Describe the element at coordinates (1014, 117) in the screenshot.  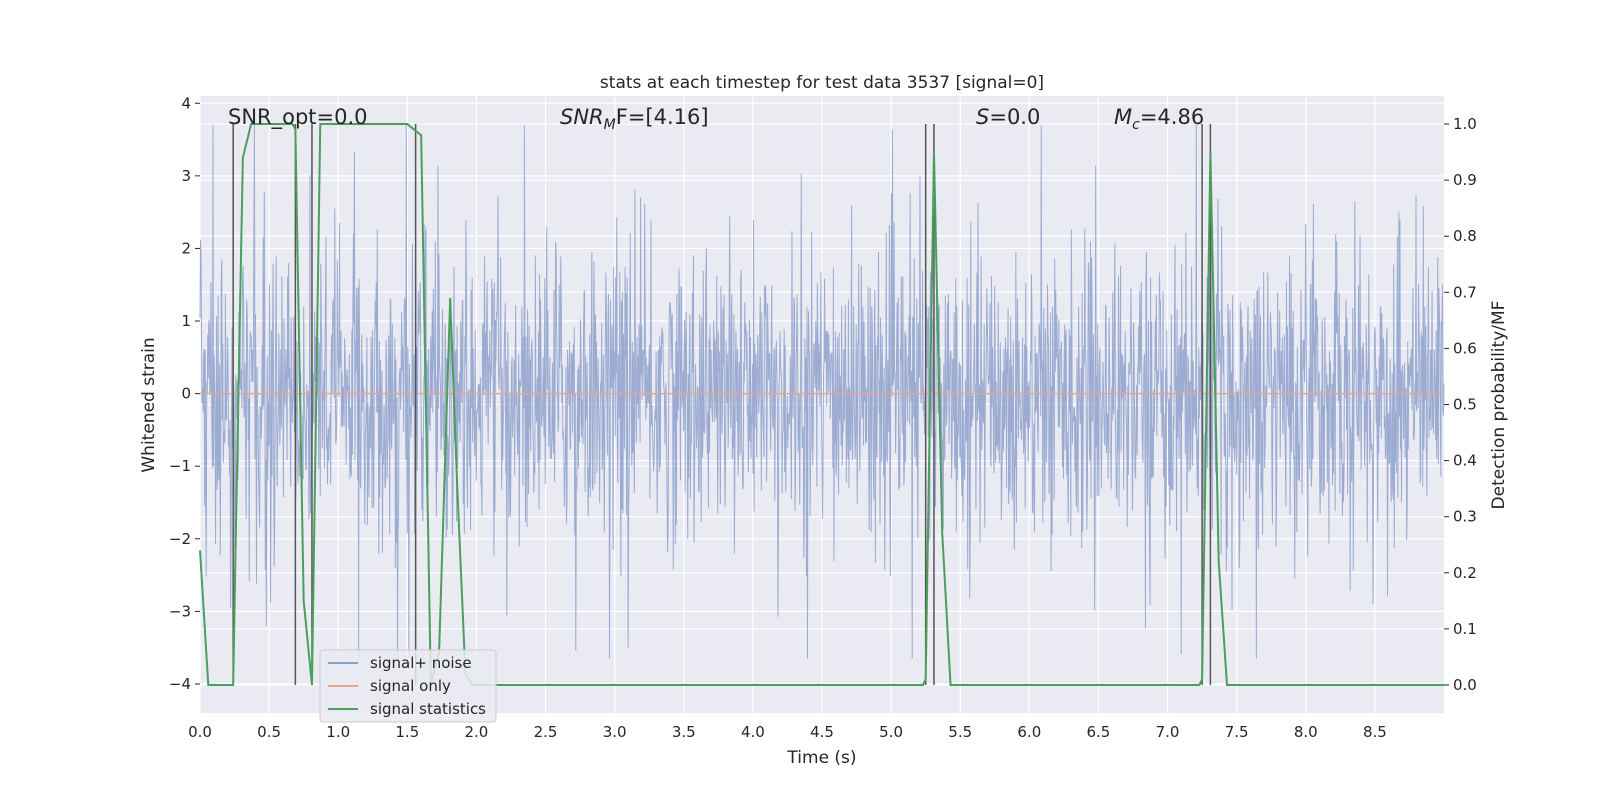
I see `annotation-s-value: =0.0` at that location.